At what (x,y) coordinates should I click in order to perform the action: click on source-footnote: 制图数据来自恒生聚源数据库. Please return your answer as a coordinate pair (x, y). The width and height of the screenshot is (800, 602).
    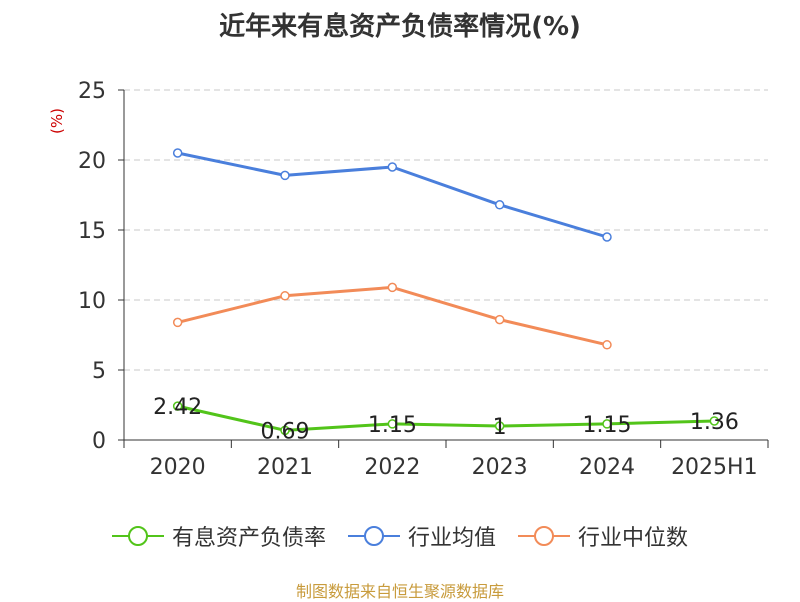
    Looking at the image, I should click on (399, 591).